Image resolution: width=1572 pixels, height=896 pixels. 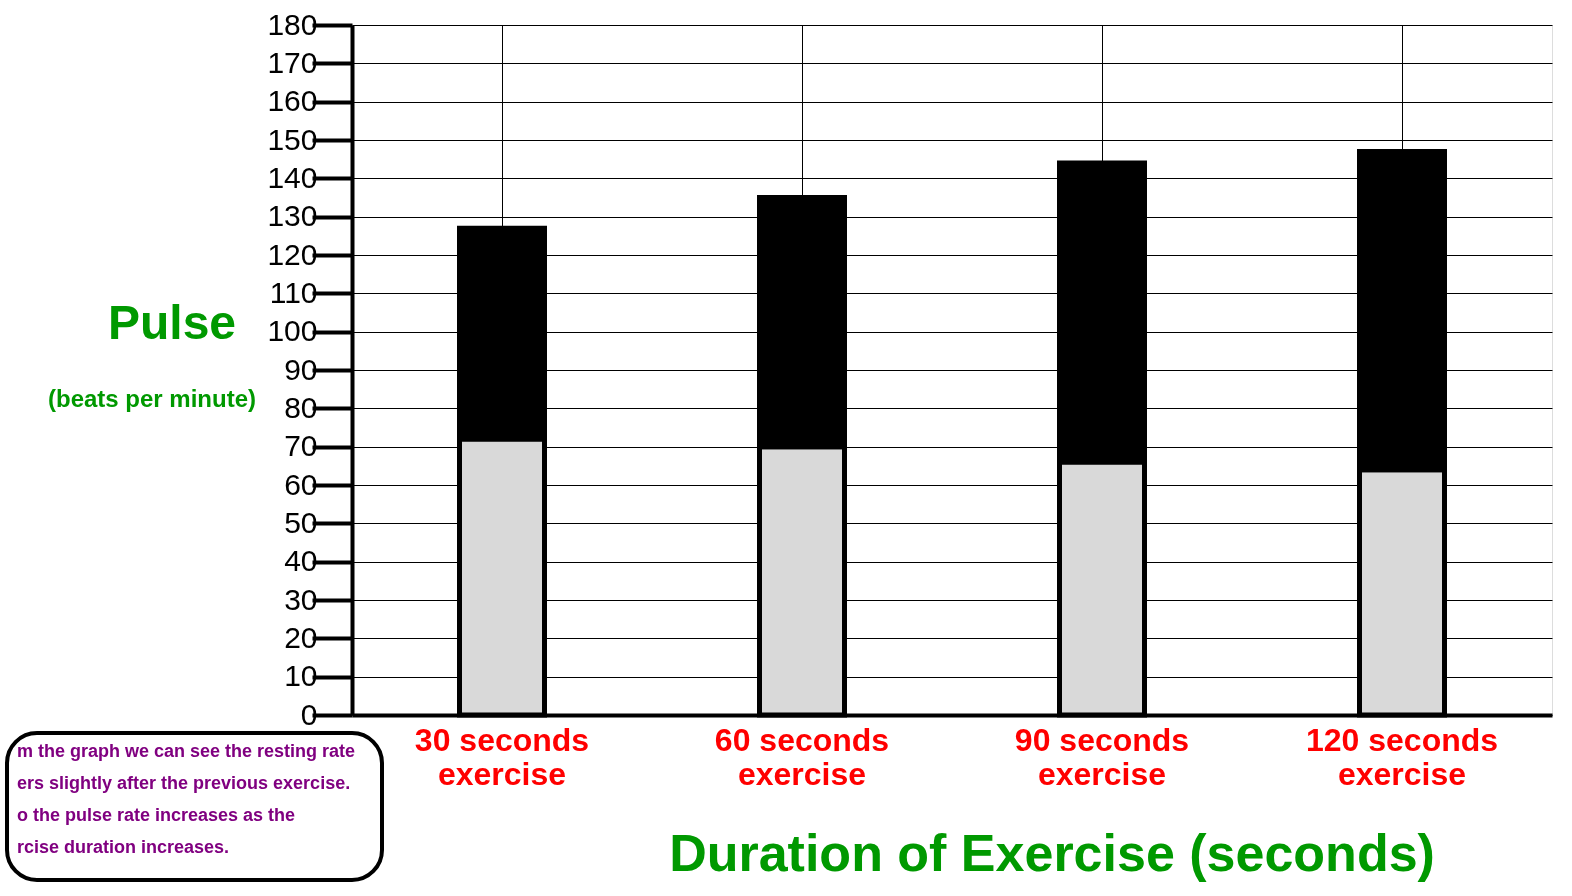 What do you see at coordinates (301, 637) in the screenshot?
I see `y-tick-label: 20` at bounding box center [301, 637].